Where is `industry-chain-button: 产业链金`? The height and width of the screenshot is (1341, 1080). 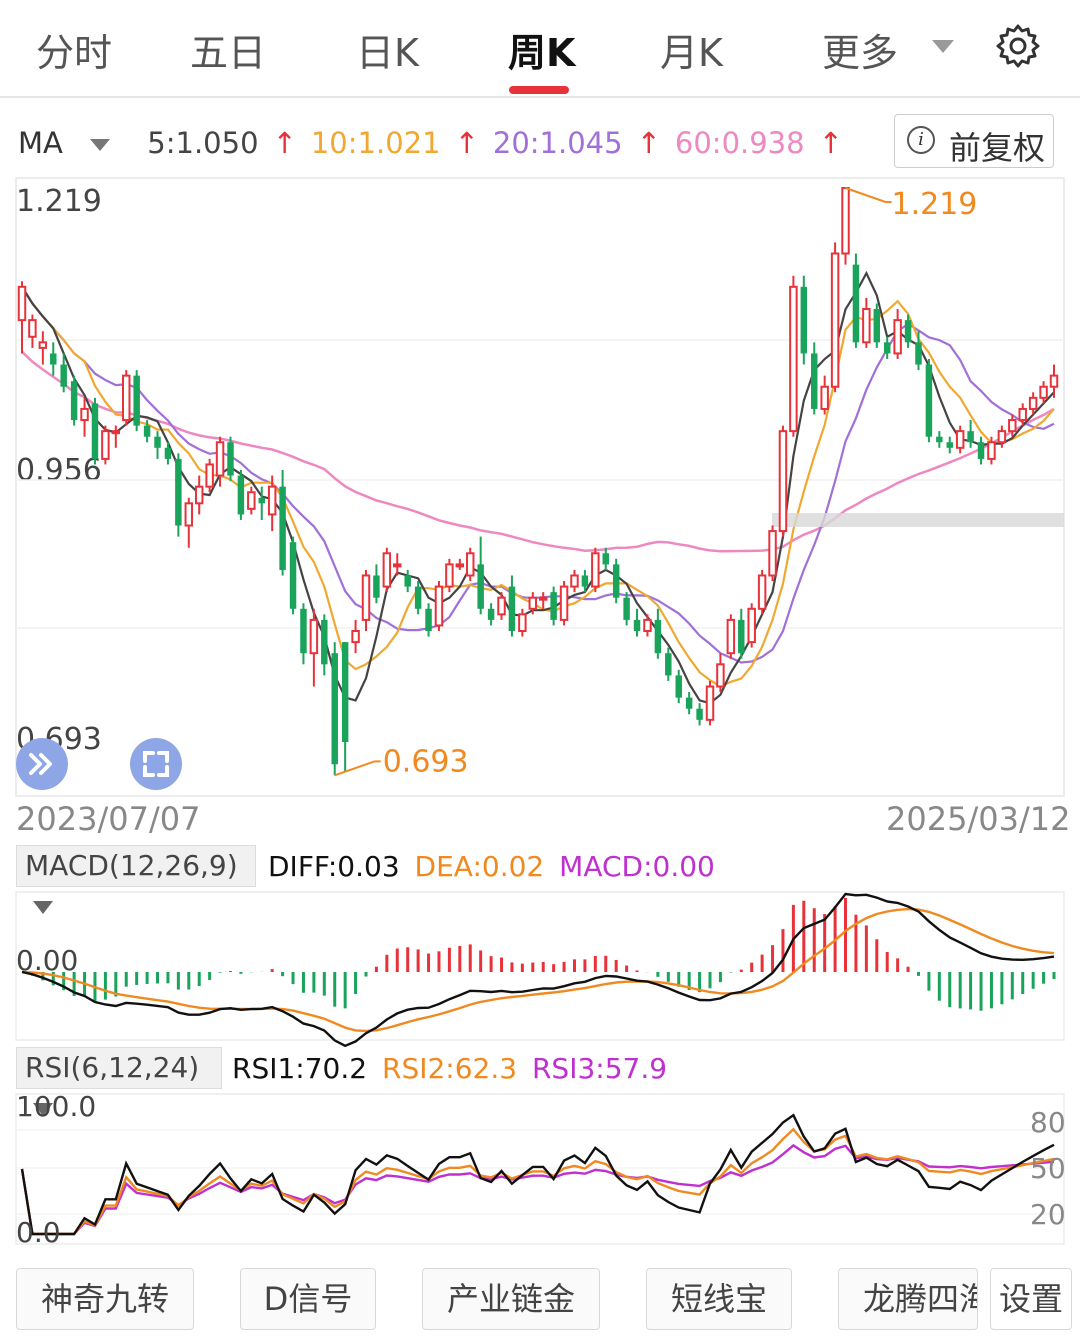
industry-chain-button: 产业链金 is located at coordinates (511, 1299).